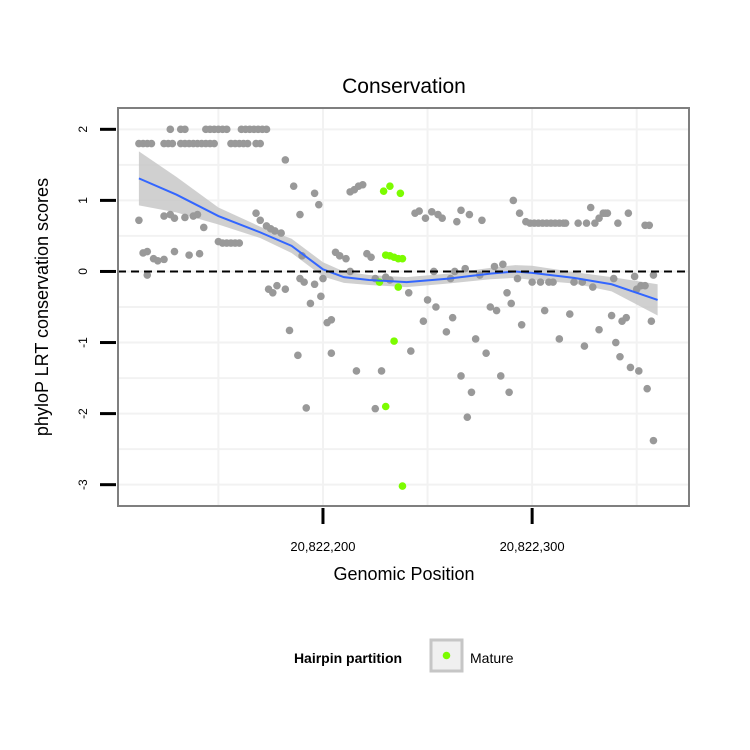 This screenshot has height=750, width=750. Describe the element at coordinates (427, 531) in the screenshot. I see `x-axis: 20,822,200 20,822,300` at that location.